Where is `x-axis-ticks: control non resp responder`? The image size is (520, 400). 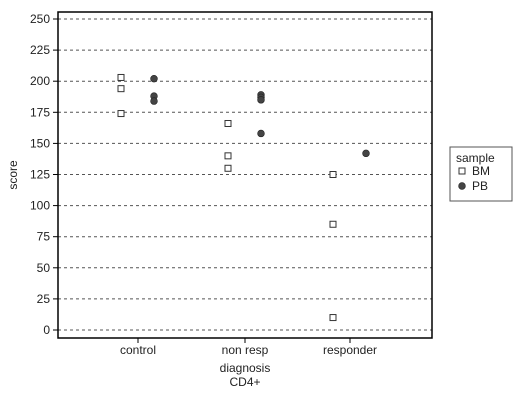
x-axis-ticks: control non resp responder is located at coordinates (248, 347).